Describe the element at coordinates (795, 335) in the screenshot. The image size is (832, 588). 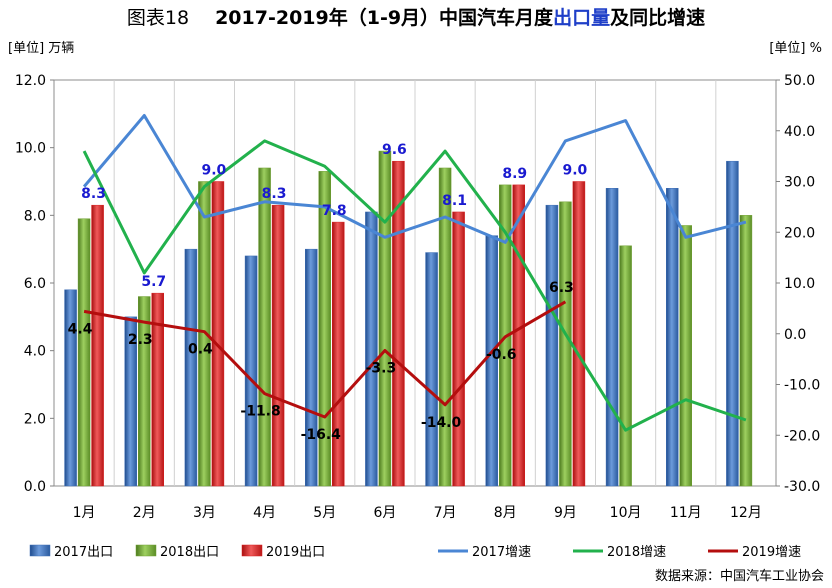
I see `right-tick-label: 0.0` at that location.